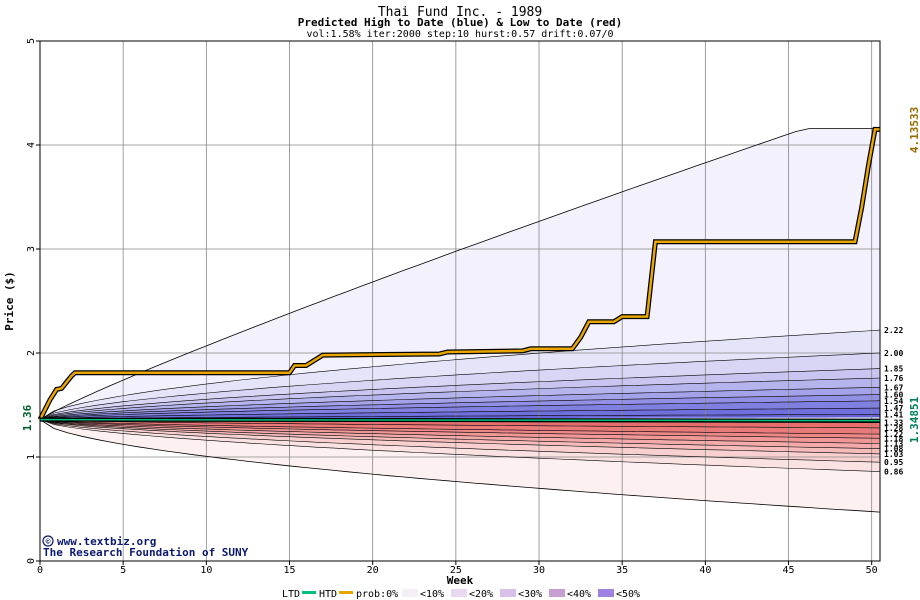 This screenshot has height=600, width=920. I want to click on low-final-label: 1.34851, so click(914, 419).